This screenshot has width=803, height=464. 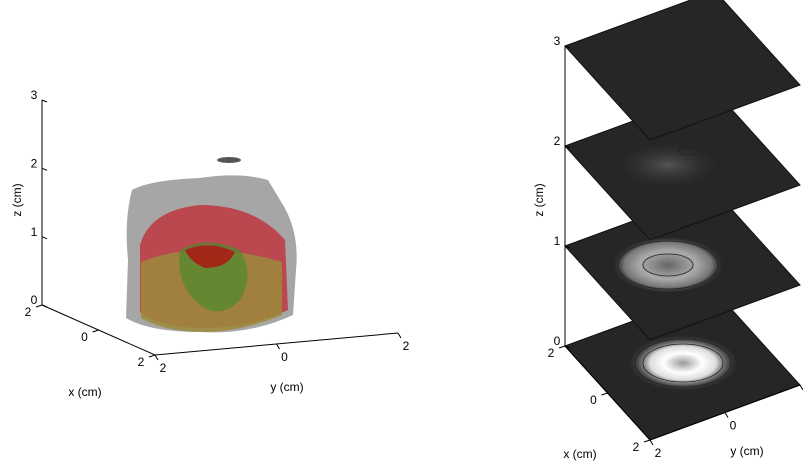 What do you see at coordinates (682, 70) in the screenshot?
I see `slice` at bounding box center [682, 70].